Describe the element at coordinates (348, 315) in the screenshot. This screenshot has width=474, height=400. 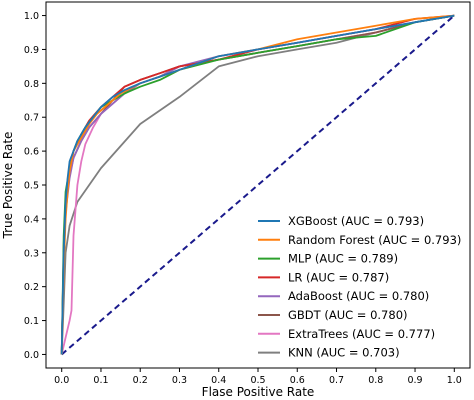
I see `legend-label-5: GBDT (AUC = 0.780)` at that location.